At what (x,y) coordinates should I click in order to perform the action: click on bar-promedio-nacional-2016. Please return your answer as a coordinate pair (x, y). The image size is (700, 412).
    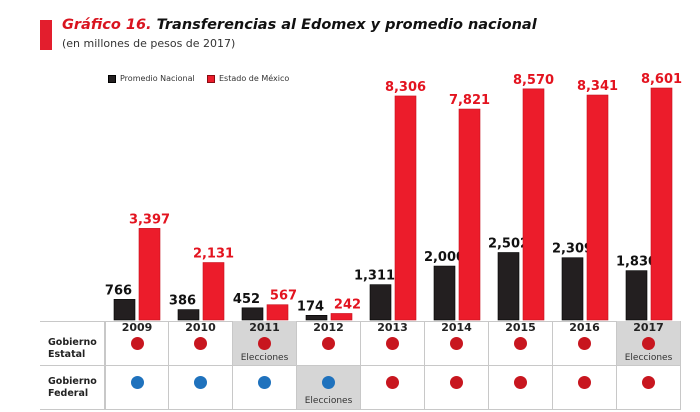
    Looking at the image, I should click on (572, 289).